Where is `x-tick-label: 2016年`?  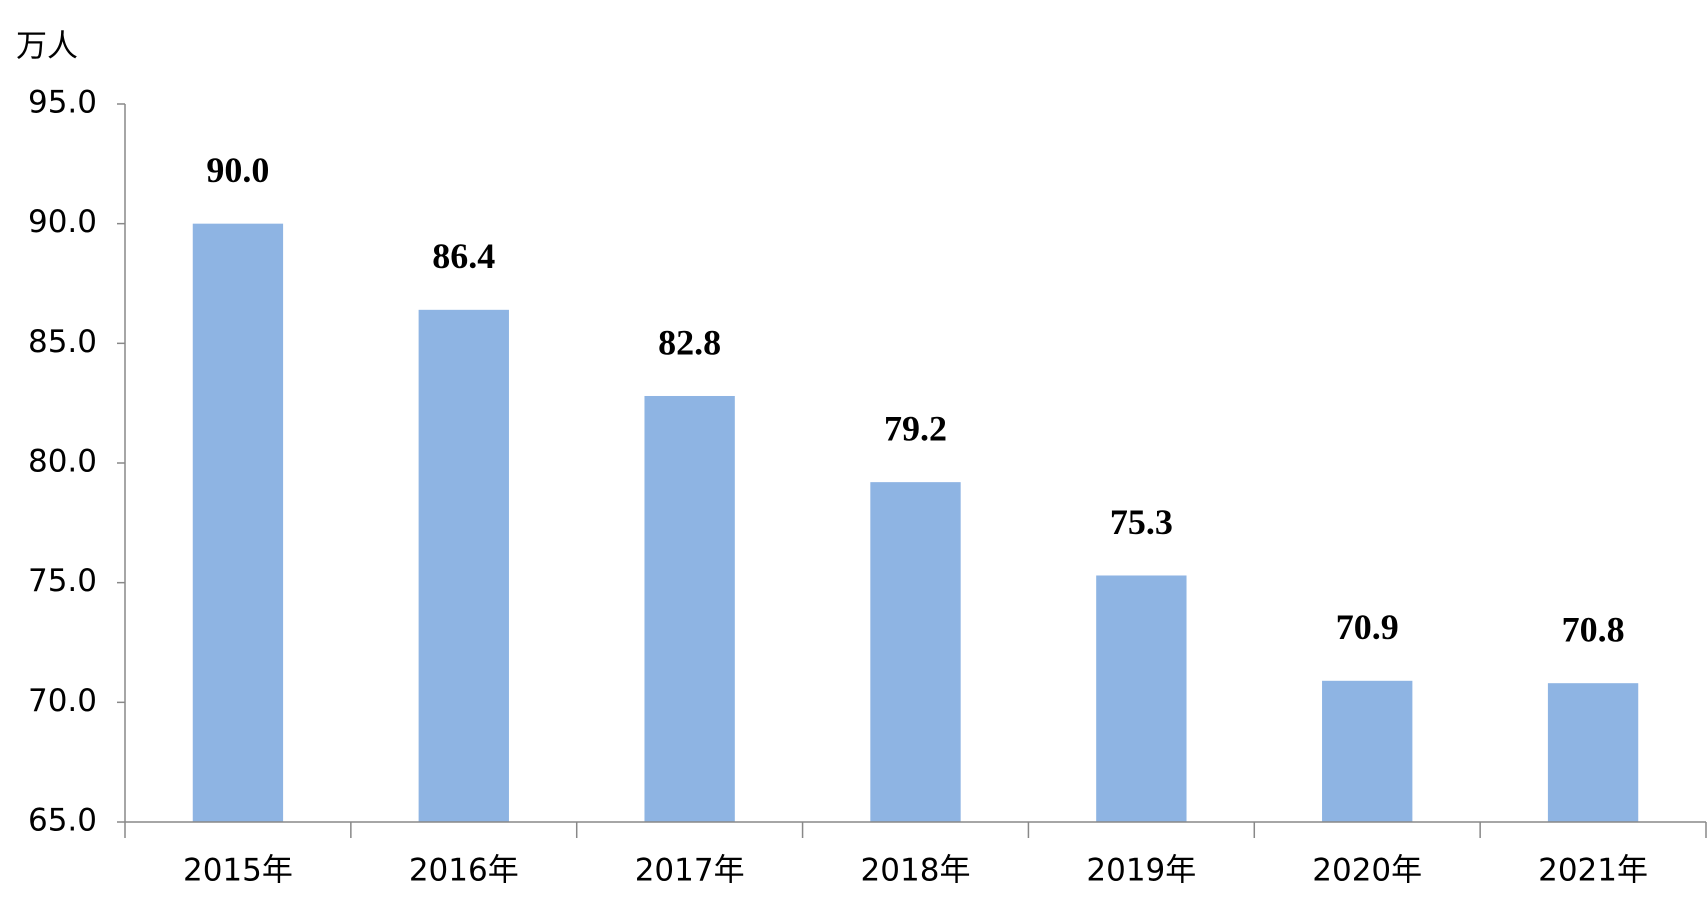
x-tick-label: 2016年 is located at coordinates (464, 871).